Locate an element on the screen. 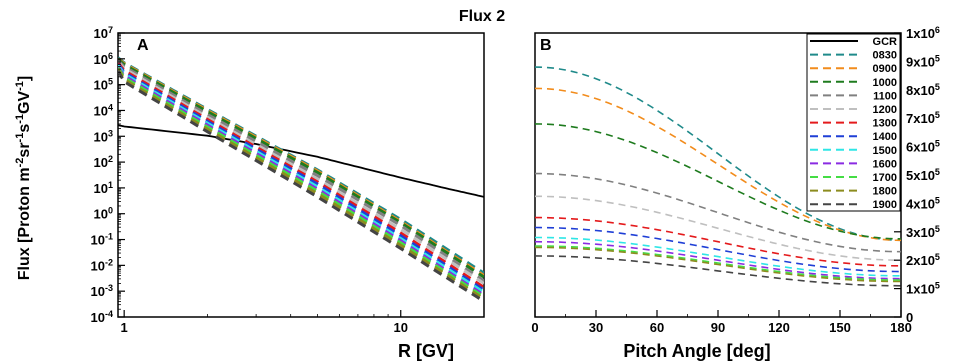 The height and width of the screenshot is (362, 964). panel-b-xtick-label: 0 is located at coordinates (534, 327).